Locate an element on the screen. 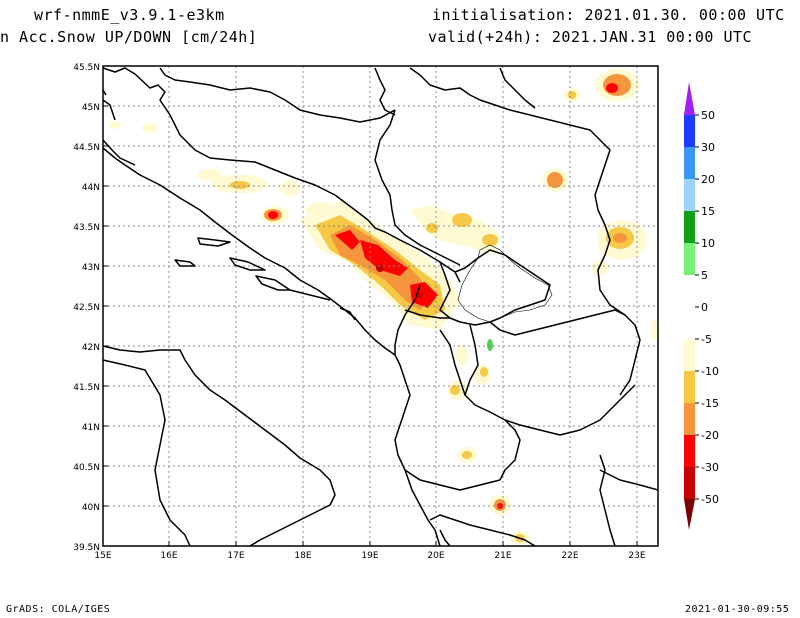 This screenshot has width=800, height=618. kosovo-border is located at coordinates (505, 283).